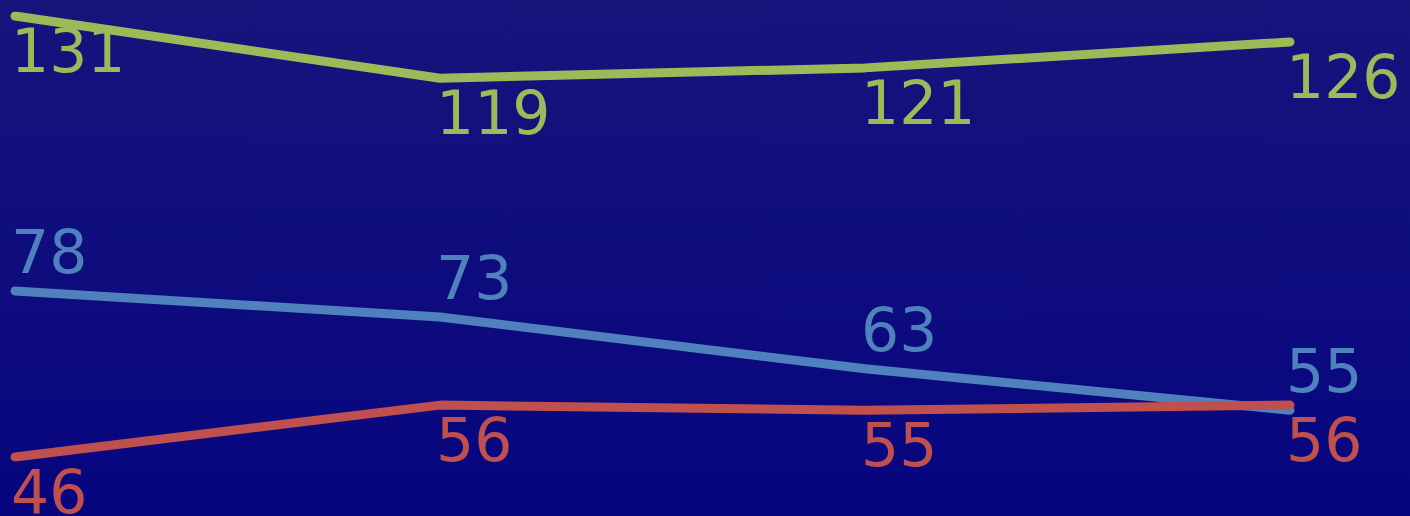 The width and height of the screenshot is (1410, 516). Describe the element at coordinates (1343, 76) in the screenshot. I see `data-label: 126` at that location.